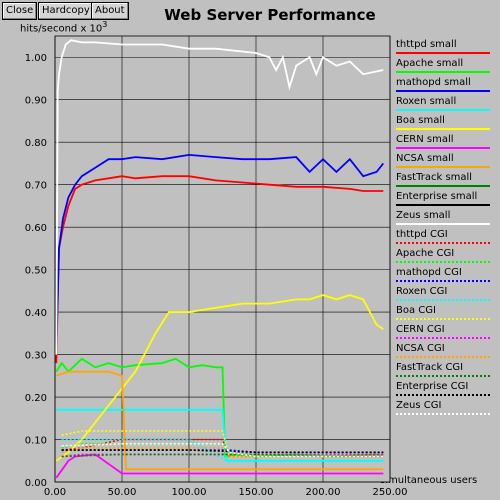 Image resolution: width=500 pixels, height=500 pixels. What do you see at coordinates (429, 367) in the screenshot?
I see `legend-label: FastTrack CGI` at bounding box center [429, 367].